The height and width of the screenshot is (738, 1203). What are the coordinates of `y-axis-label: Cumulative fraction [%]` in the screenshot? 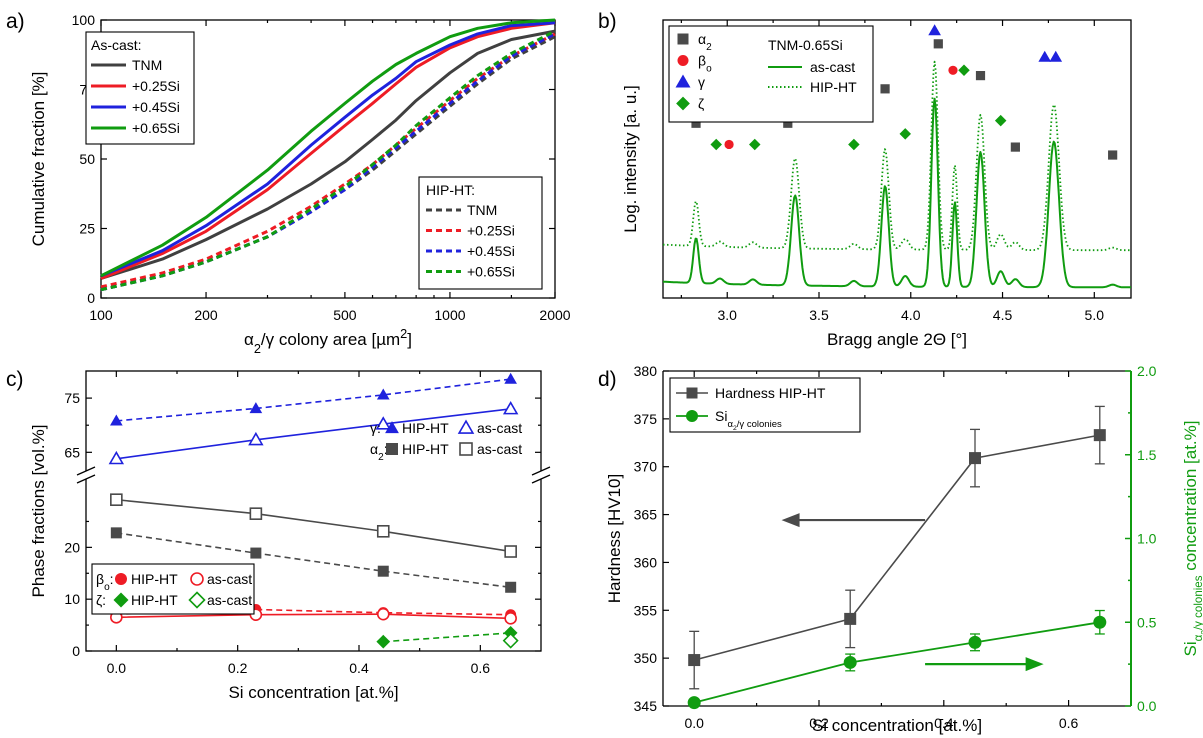 It's located at (38, 159).